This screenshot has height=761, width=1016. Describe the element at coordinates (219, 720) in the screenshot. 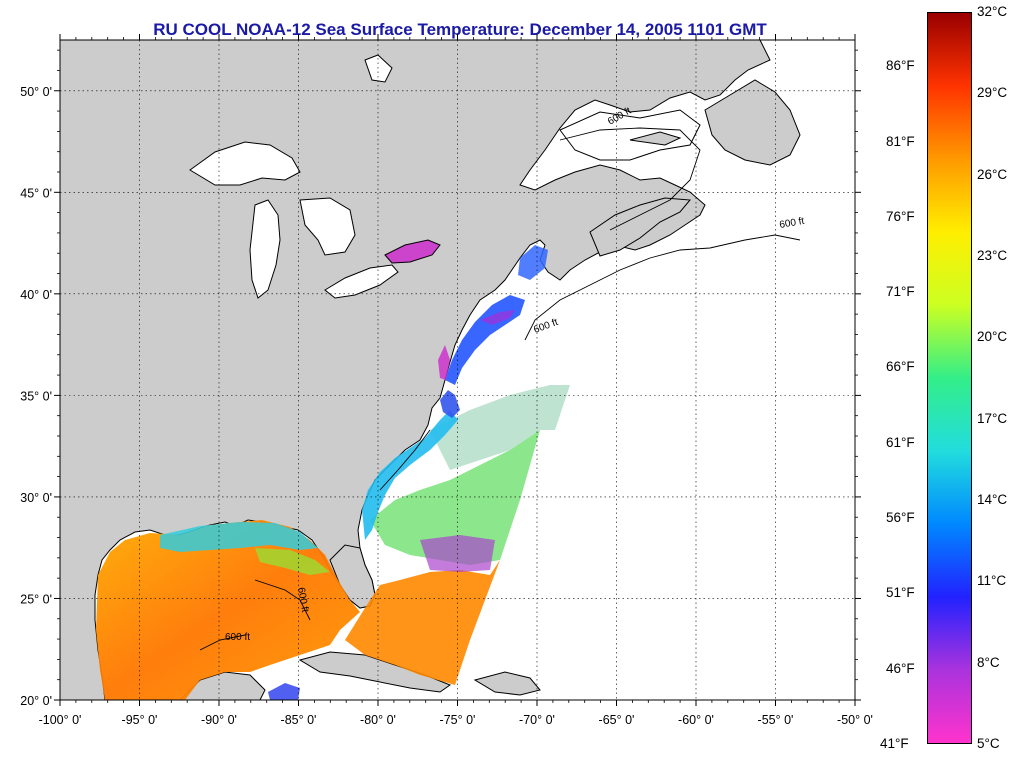

I see `lon-tick-label: -90° 0'` at that location.